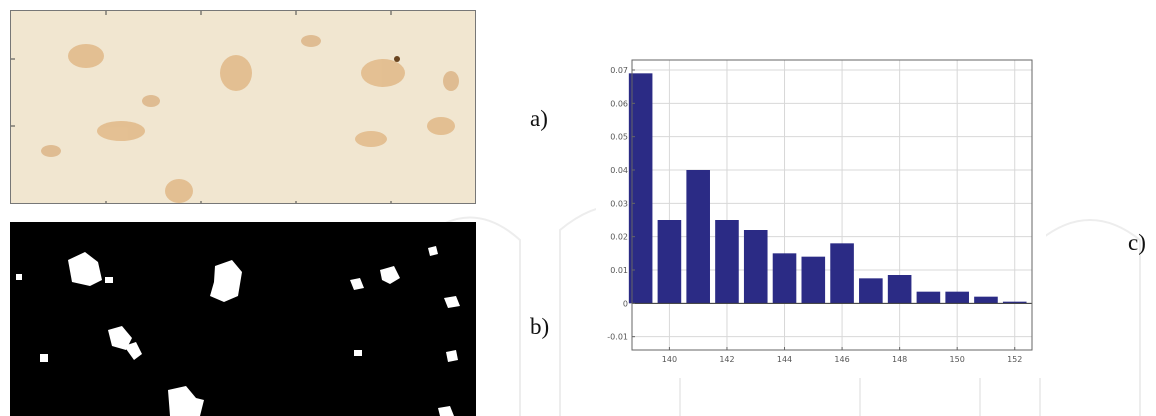 The image size is (1156, 416). I want to click on x-tick-label: 140, so click(669, 359).